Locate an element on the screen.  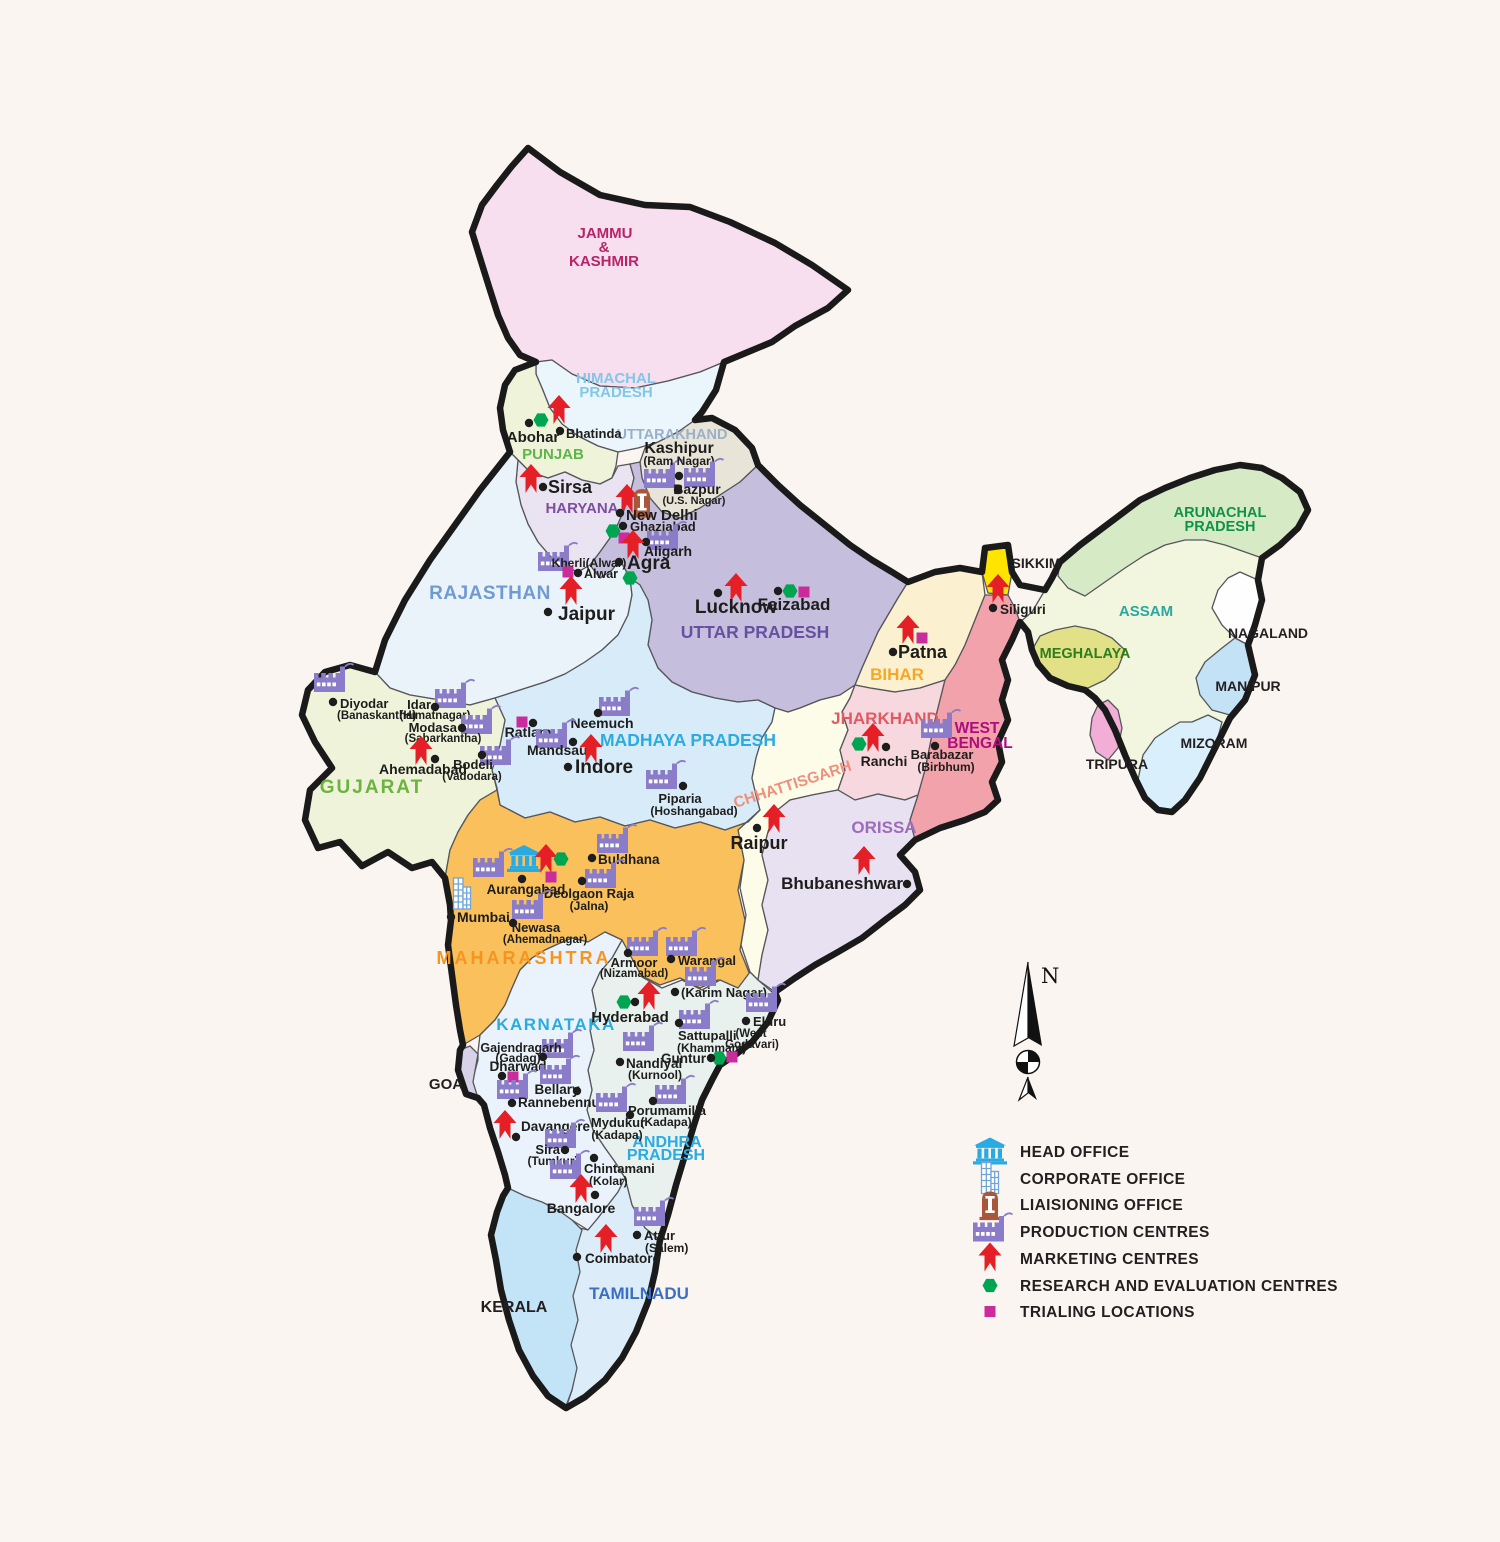
state-label-arunachal-pradesh: ARUNACHAL is located at coordinates (1220, 513).